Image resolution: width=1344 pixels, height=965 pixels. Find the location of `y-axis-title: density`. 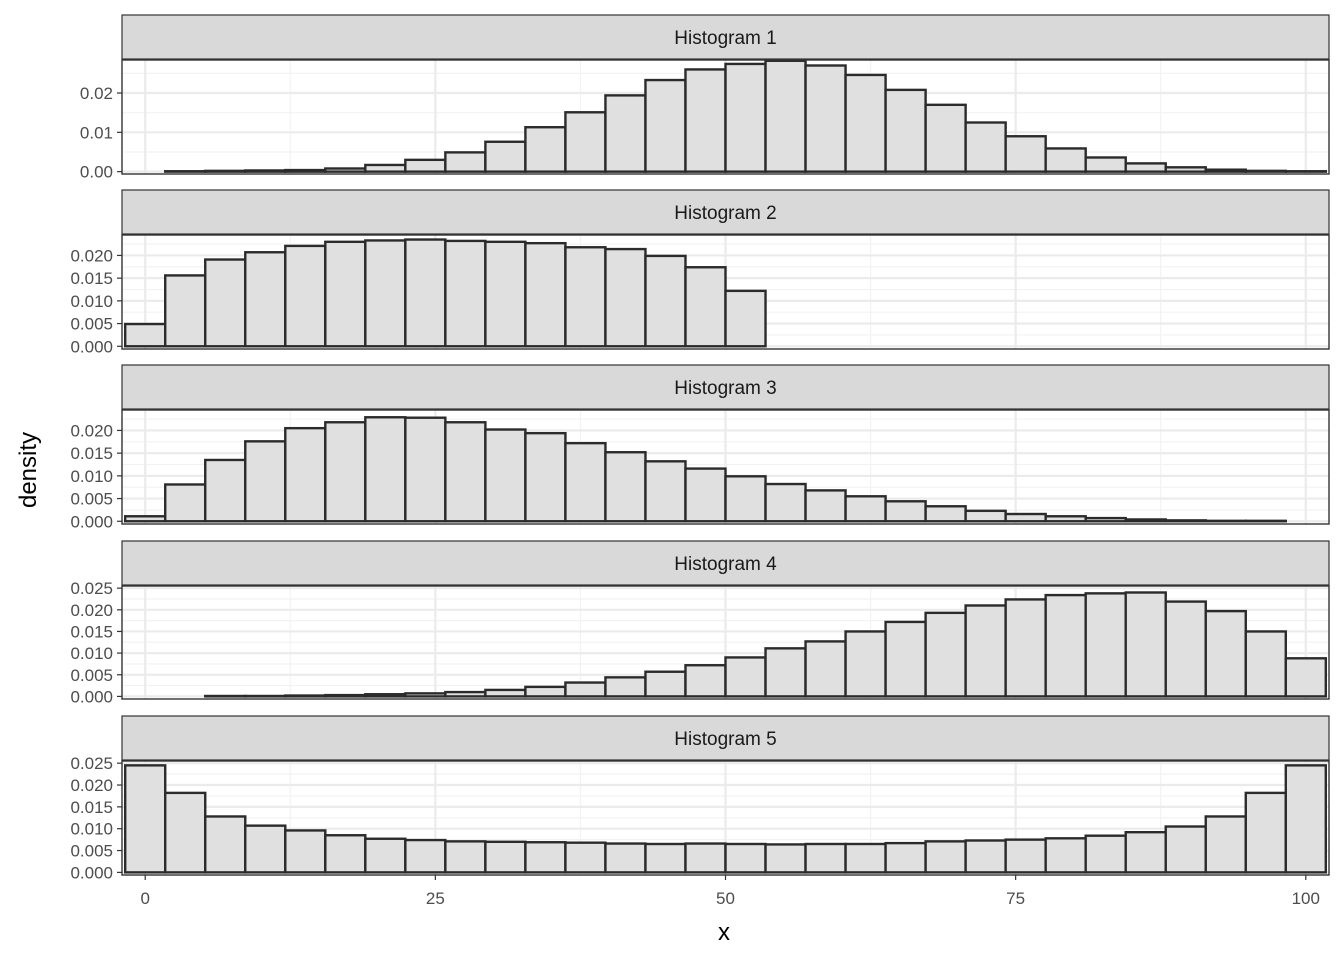

y-axis-title: density is located at coordinates (28, 470).